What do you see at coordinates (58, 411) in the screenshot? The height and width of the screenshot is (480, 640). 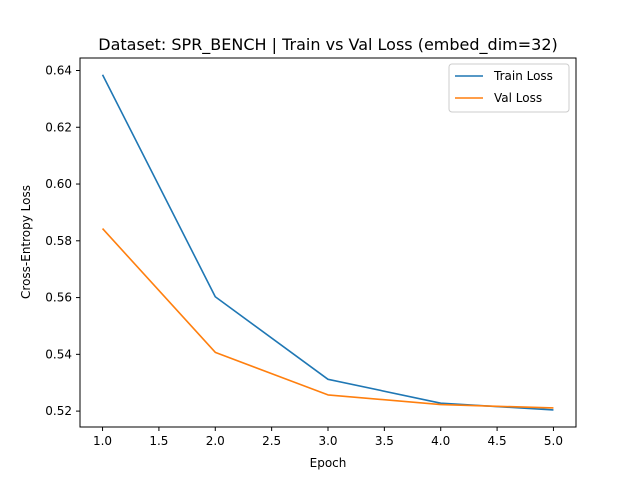 I see `y-tick-label: 0.52` at bounding box center [58, 411].